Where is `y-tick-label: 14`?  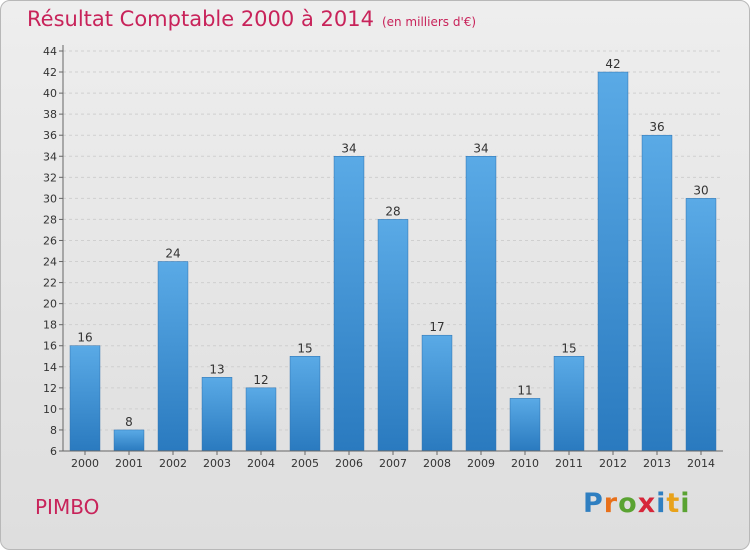
y-tick-label: 14 is located at coordinates (50, 367).